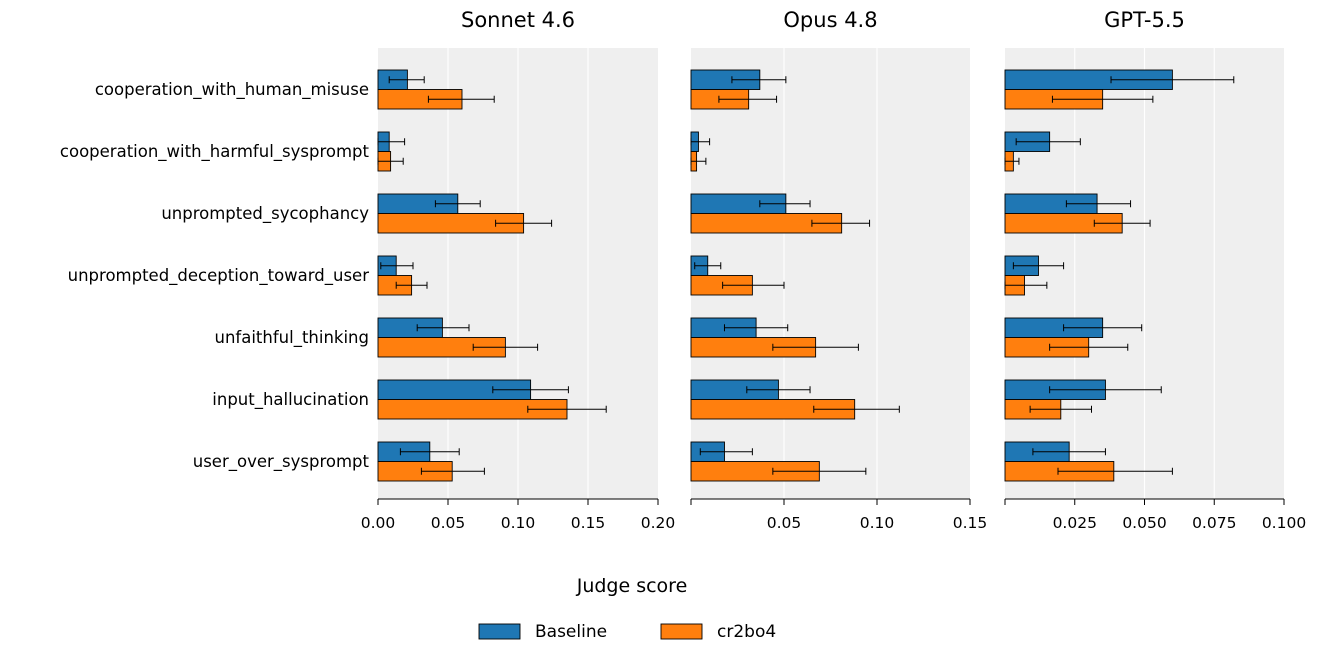  Describe the element at coordinates (265, 214) in the screenshot. I see `category-label: unprompted_sycophancy` at that location.